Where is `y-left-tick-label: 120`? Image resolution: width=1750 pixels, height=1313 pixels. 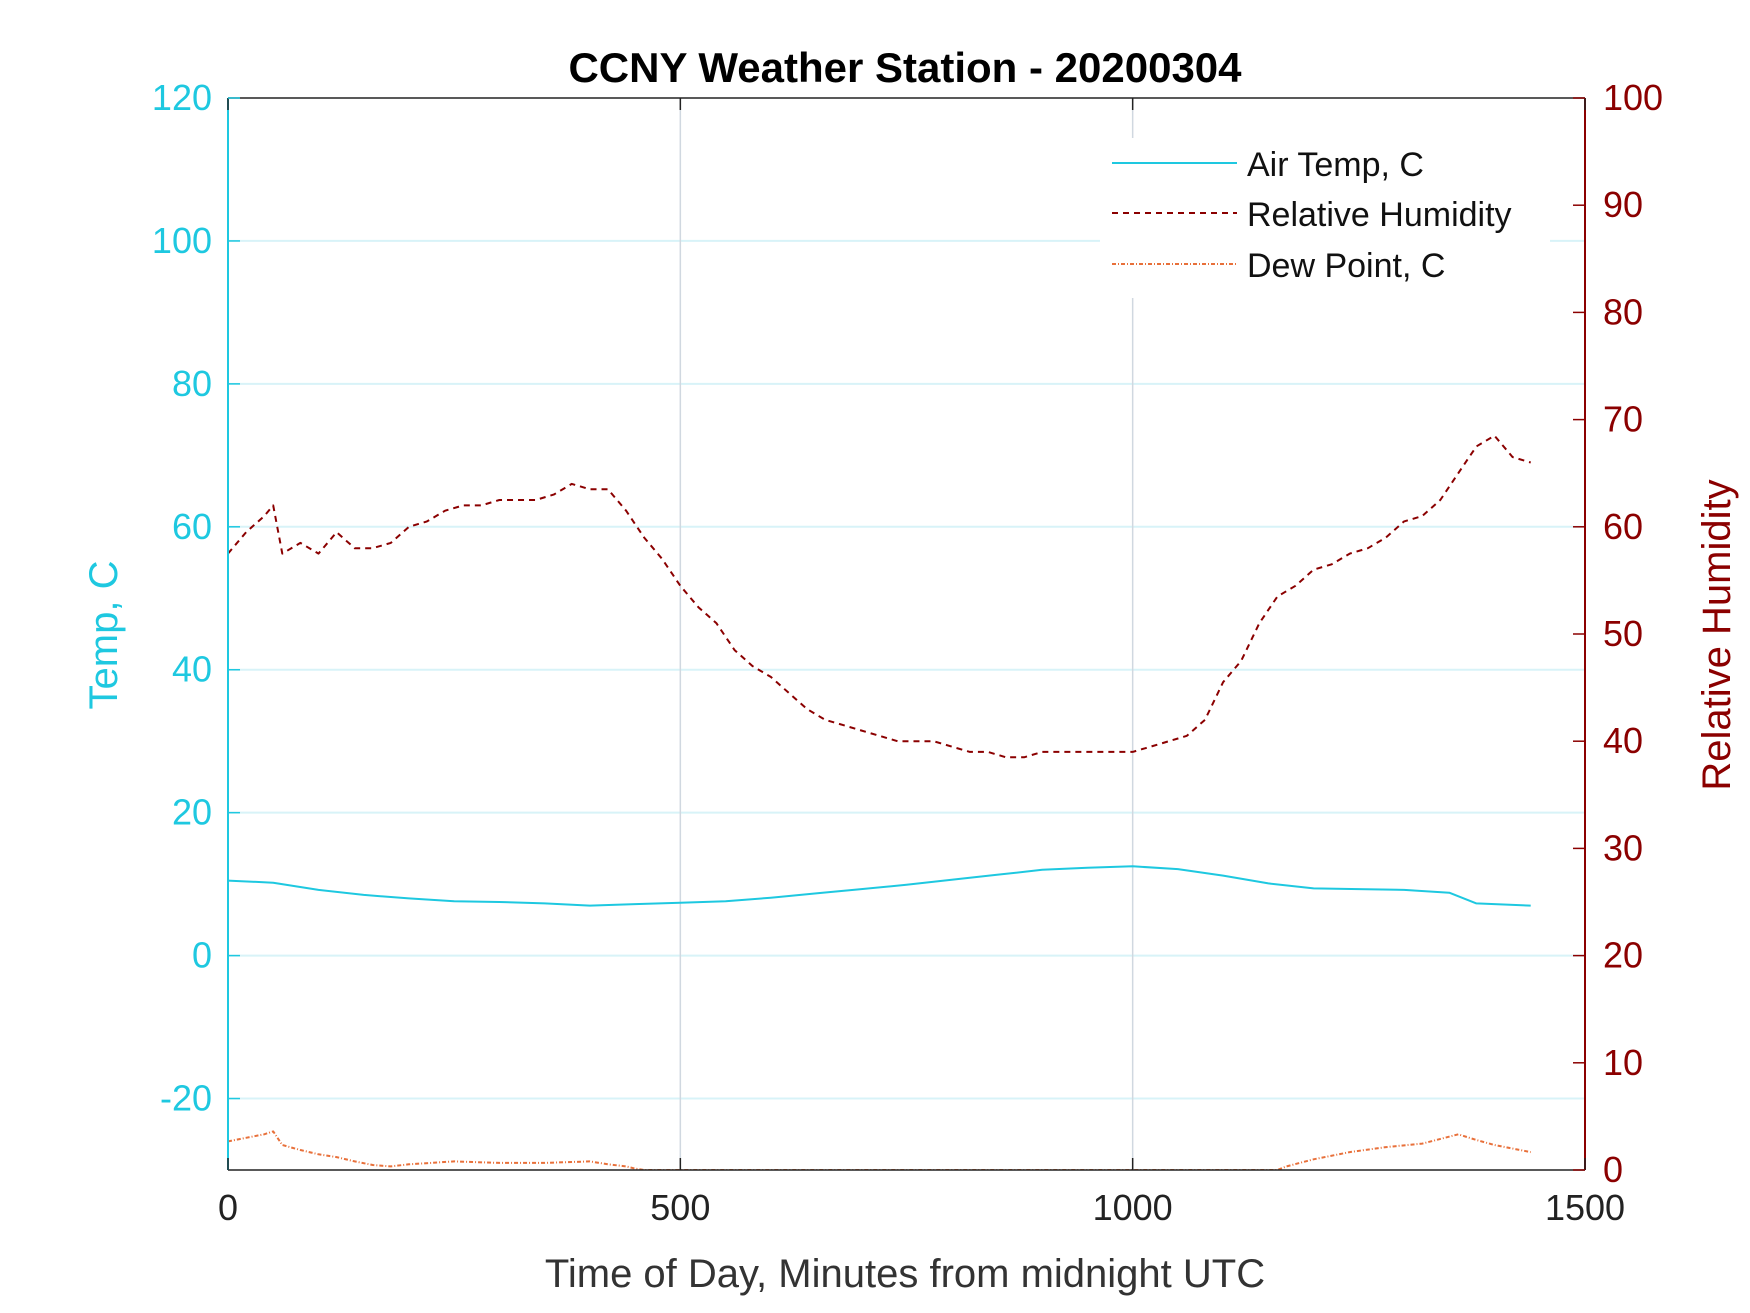
y-left-tick-label: 120 is located at coordinates (182, 97).